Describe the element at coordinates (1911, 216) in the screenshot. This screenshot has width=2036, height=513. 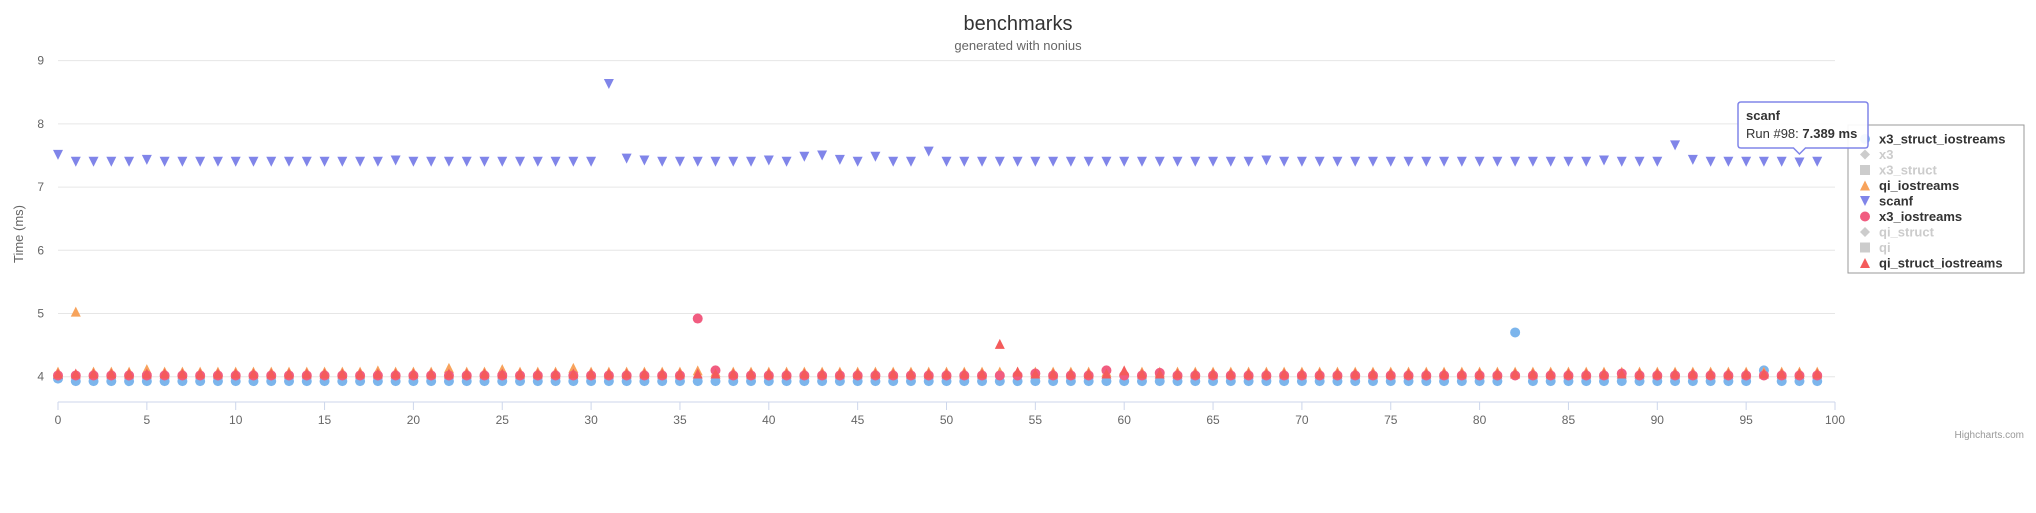
I see `legend-item-x3_iostreams: x3_iostreams` at that location.